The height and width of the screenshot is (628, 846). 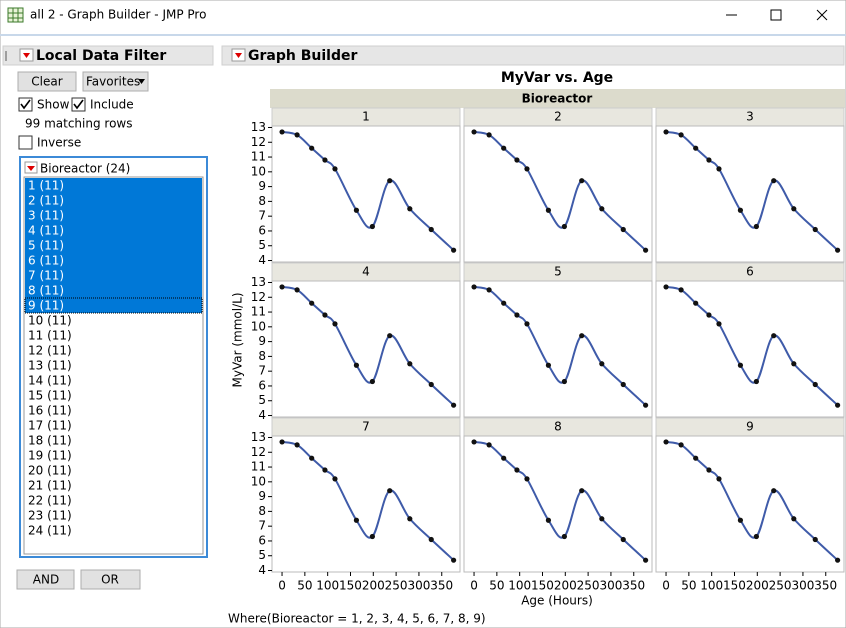 I want to click on list-item: 16 (11), so click(x=50, y=411).